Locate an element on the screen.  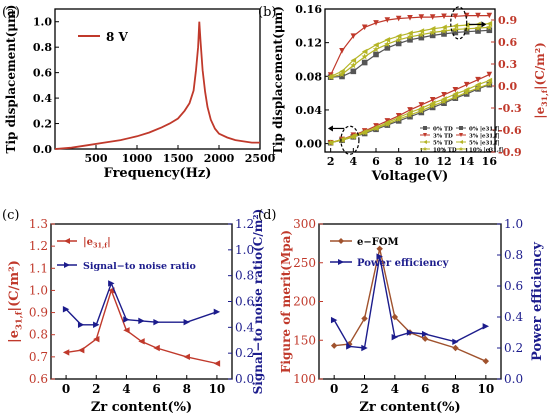
panel-b-legend-label: 3% |e31,f| is located at coordinates (484, 137).